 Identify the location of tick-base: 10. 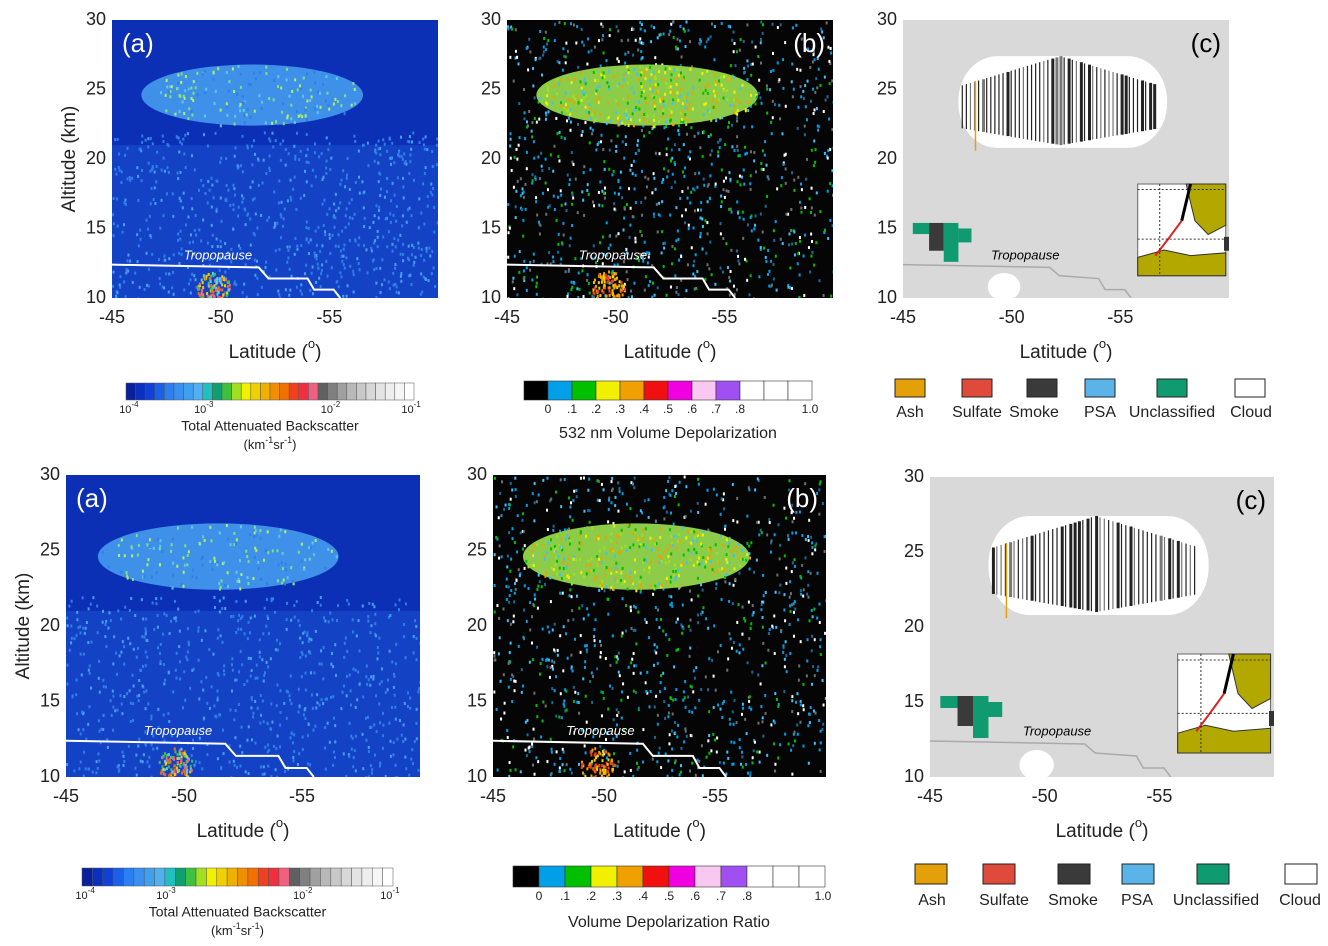
(125, 410).